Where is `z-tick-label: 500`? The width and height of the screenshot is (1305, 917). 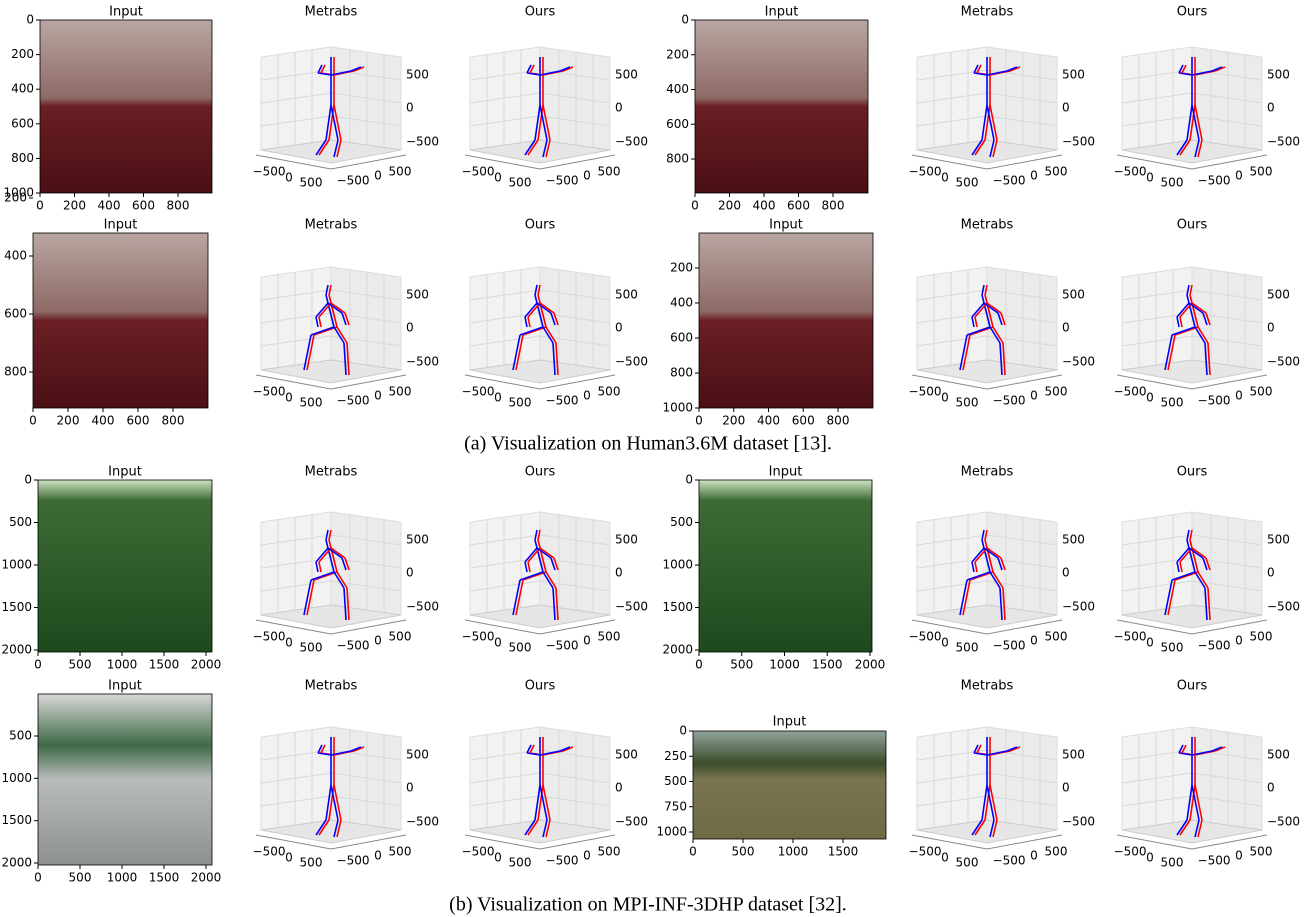
z-tick-label: 500 is located at coordinates (626, 755).